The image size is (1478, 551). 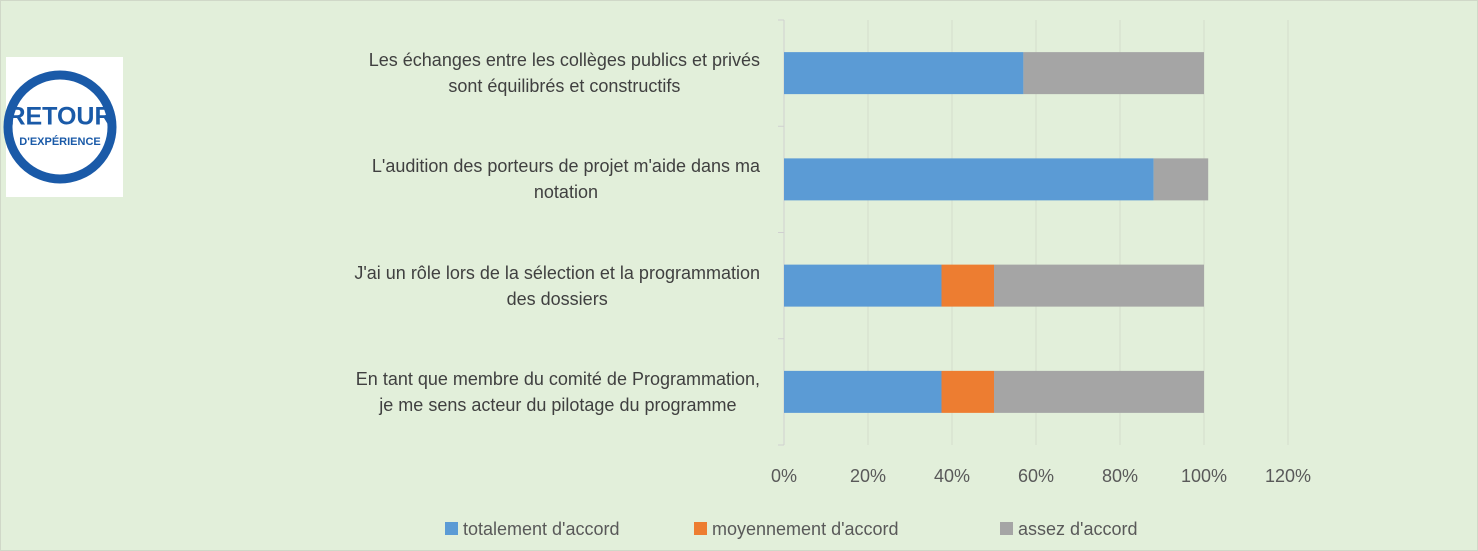 What do you see at coordinates (868, 476) in the screenshot?
I see `x-tick-label: 20%` at bounding box center [868, 476].